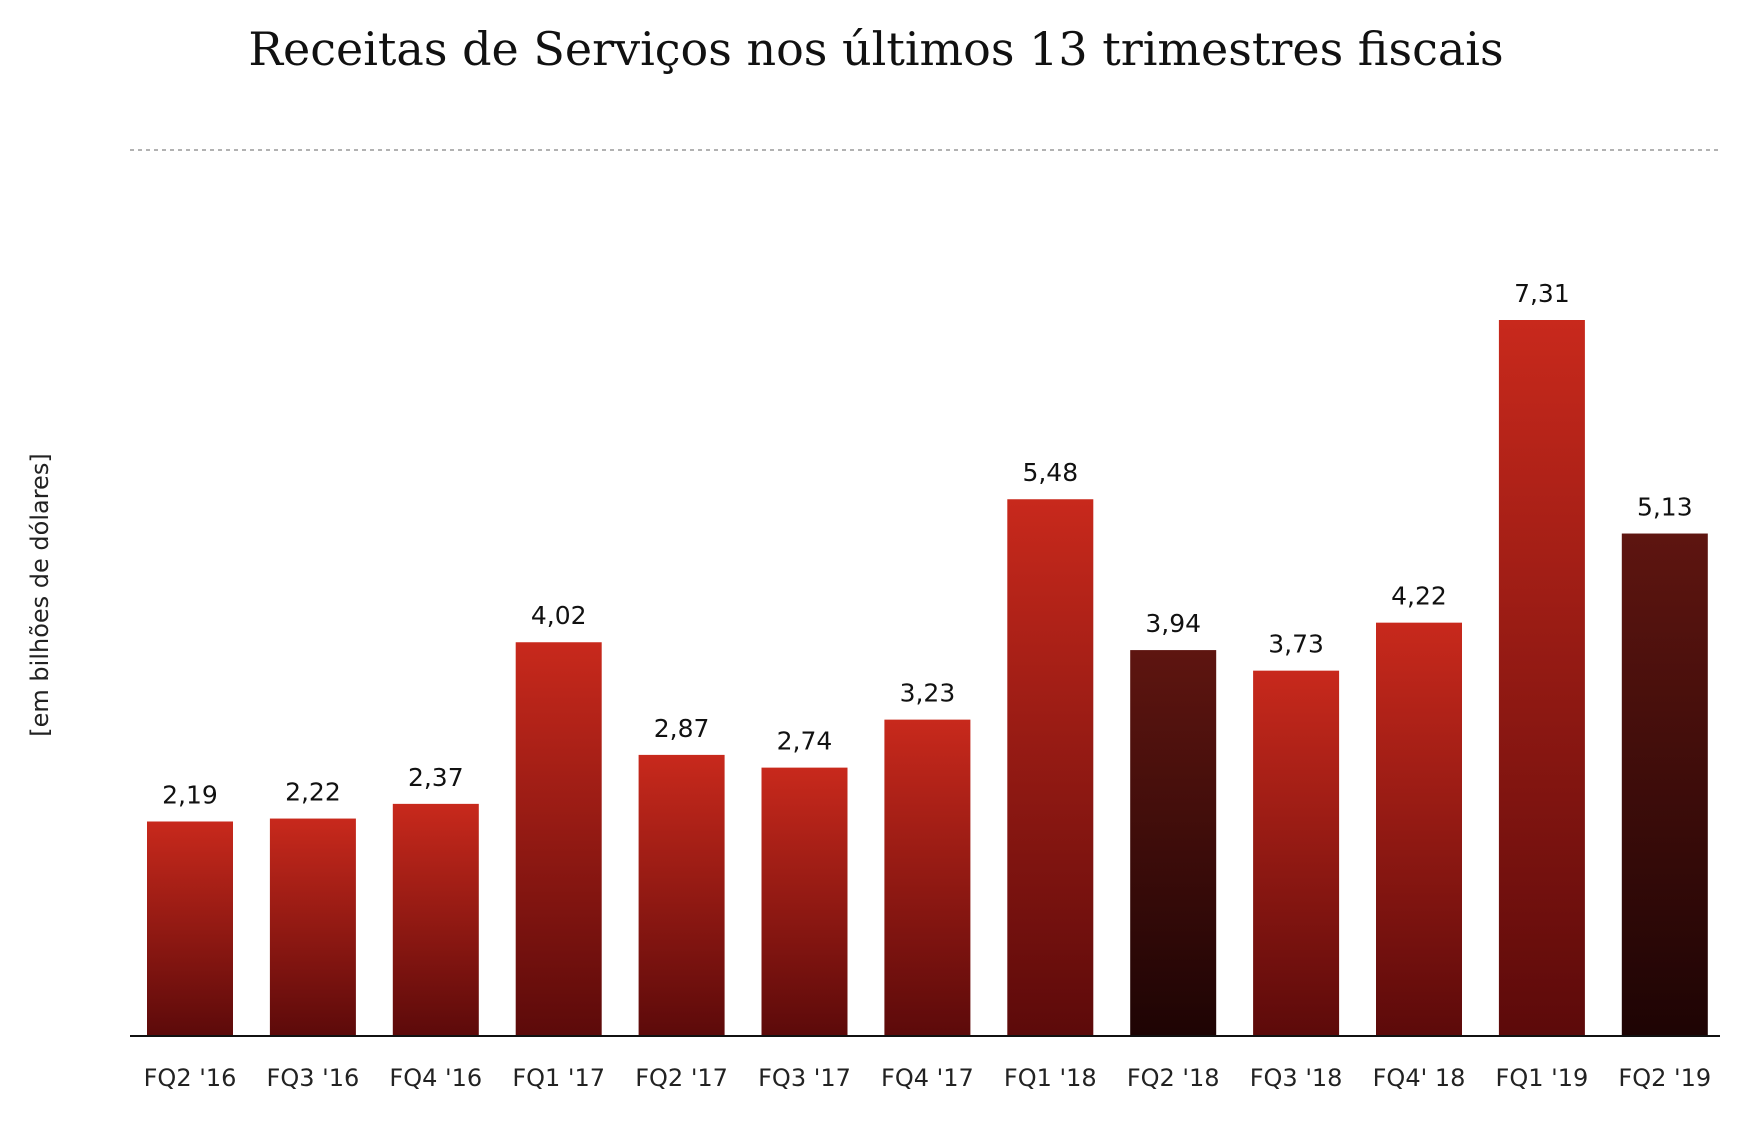  I want to click on x-tick-label: FQ2 '16, so click(190, 1078).